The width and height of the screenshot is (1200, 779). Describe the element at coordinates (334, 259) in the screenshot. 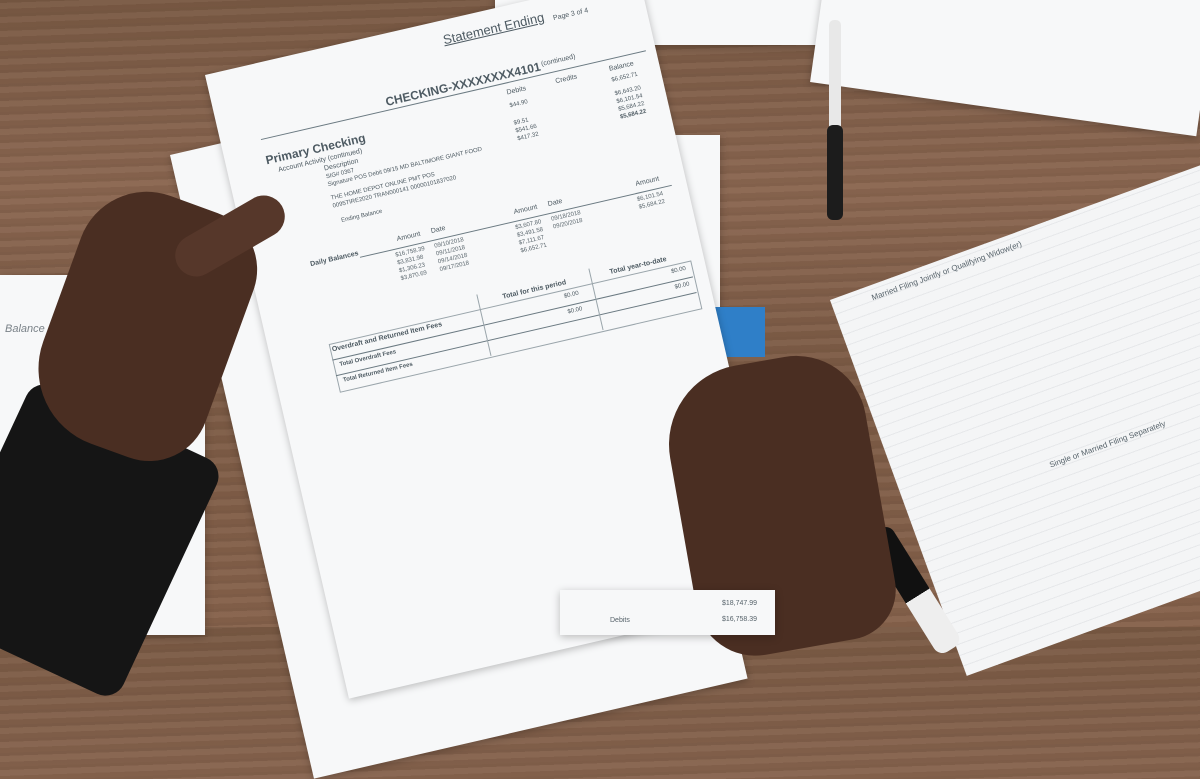

I see `daily-balances-label: Daily Balances` at that location.